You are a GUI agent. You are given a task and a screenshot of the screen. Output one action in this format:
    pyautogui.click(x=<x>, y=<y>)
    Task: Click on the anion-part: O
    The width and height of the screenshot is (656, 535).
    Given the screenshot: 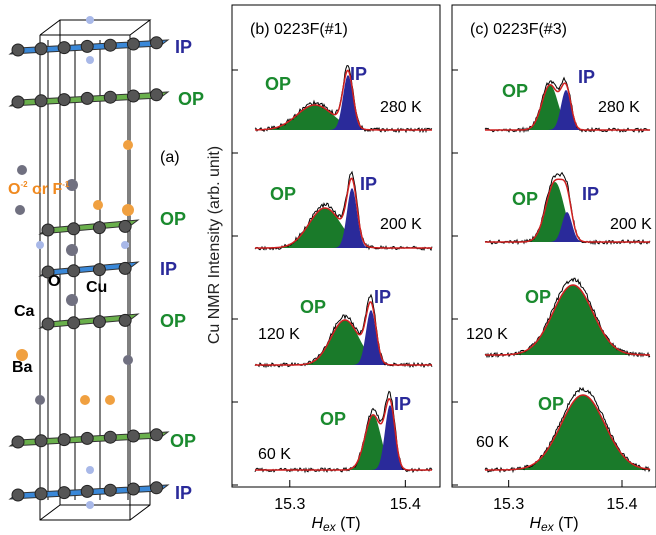 What is the action you would take?
    pyautogui.click(x=14, y=189)
    